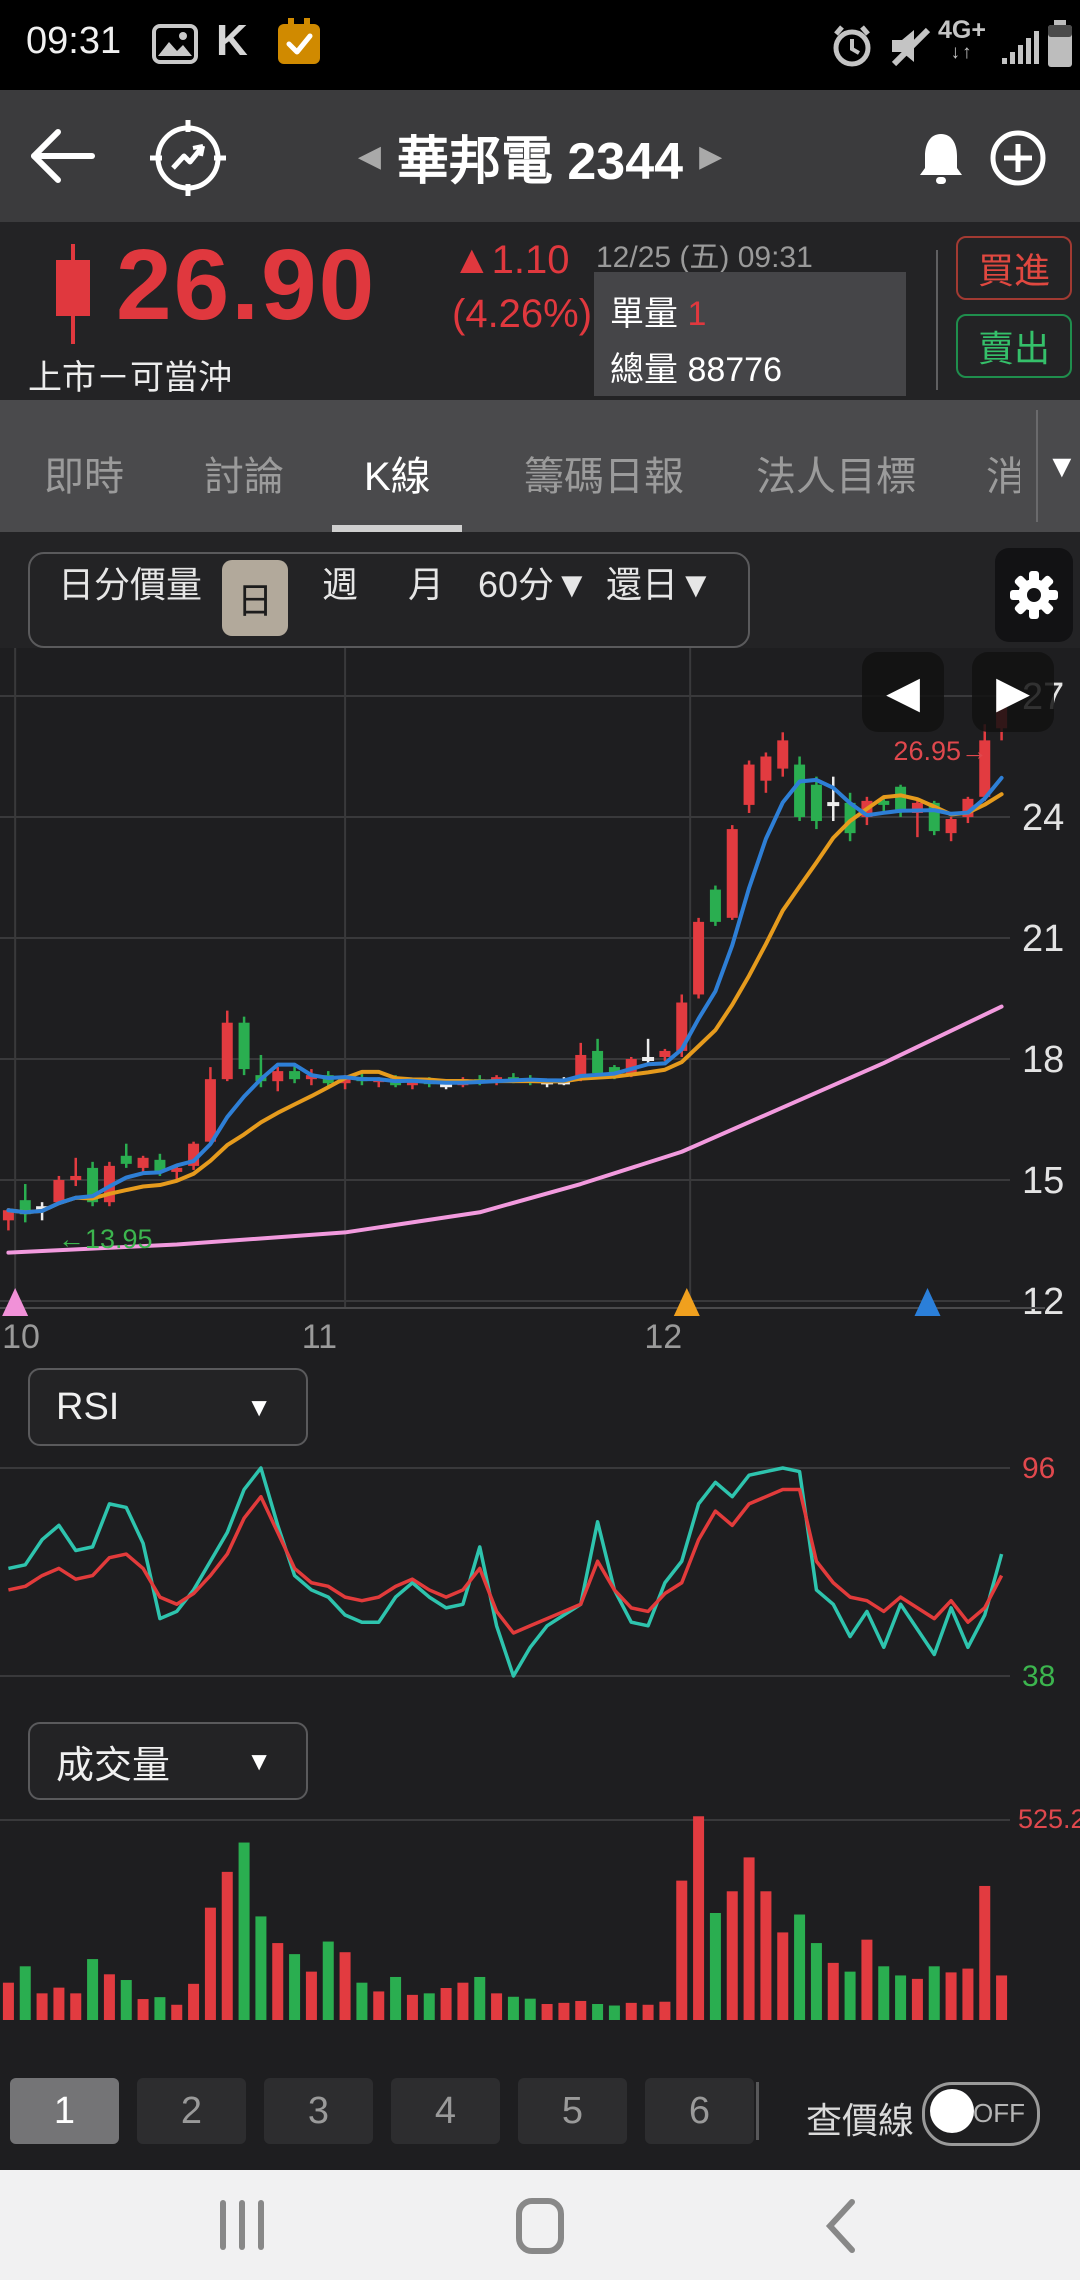 This screenshot has width=1080, height=2280. I want to click on toggle-state: OFF, so click(999, 2113).